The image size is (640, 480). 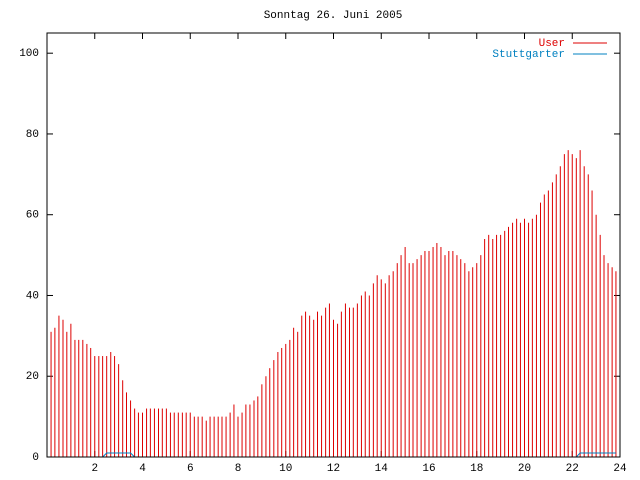 What do you see at coordinates (32, 377) in the screenshot?
I see `y-tick-label: 20` at bounding box center [32, 377].